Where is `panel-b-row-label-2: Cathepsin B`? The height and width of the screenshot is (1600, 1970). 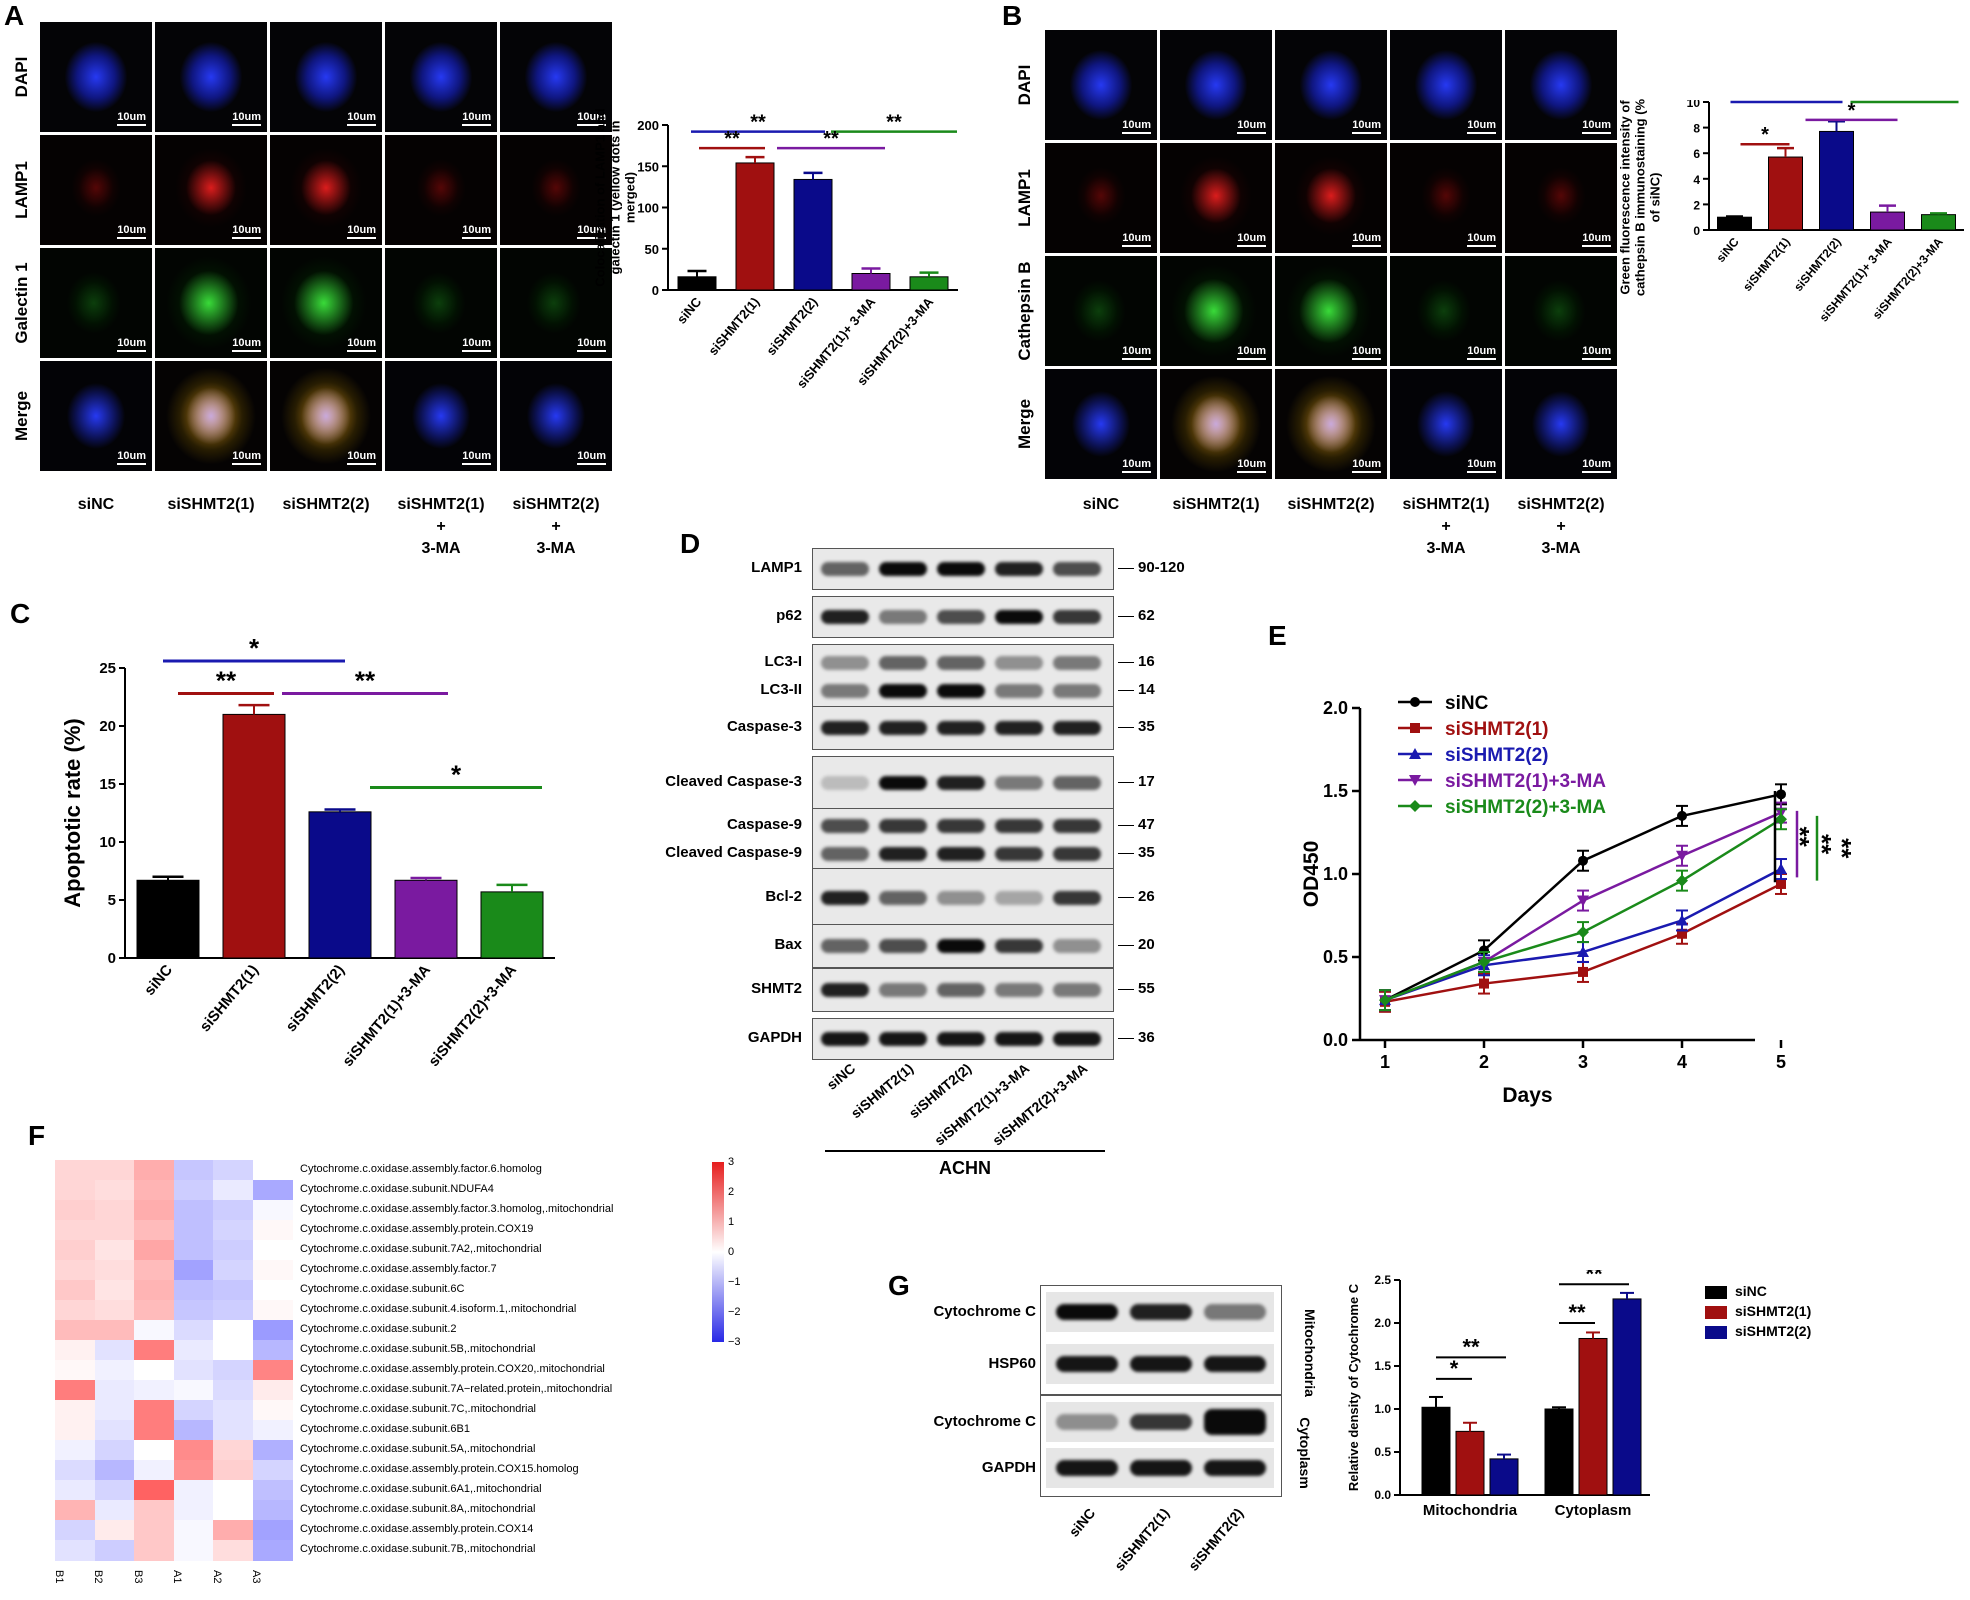 panel-b-row-label-2: Cathepsin B is located at coordinates (1024, 311).